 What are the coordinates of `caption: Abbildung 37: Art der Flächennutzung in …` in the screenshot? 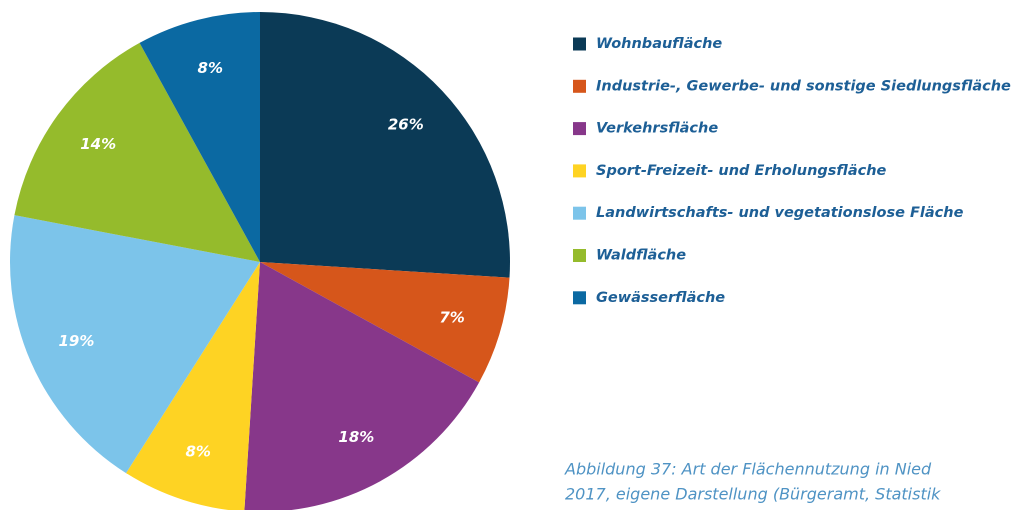 It's located at (748, 469).